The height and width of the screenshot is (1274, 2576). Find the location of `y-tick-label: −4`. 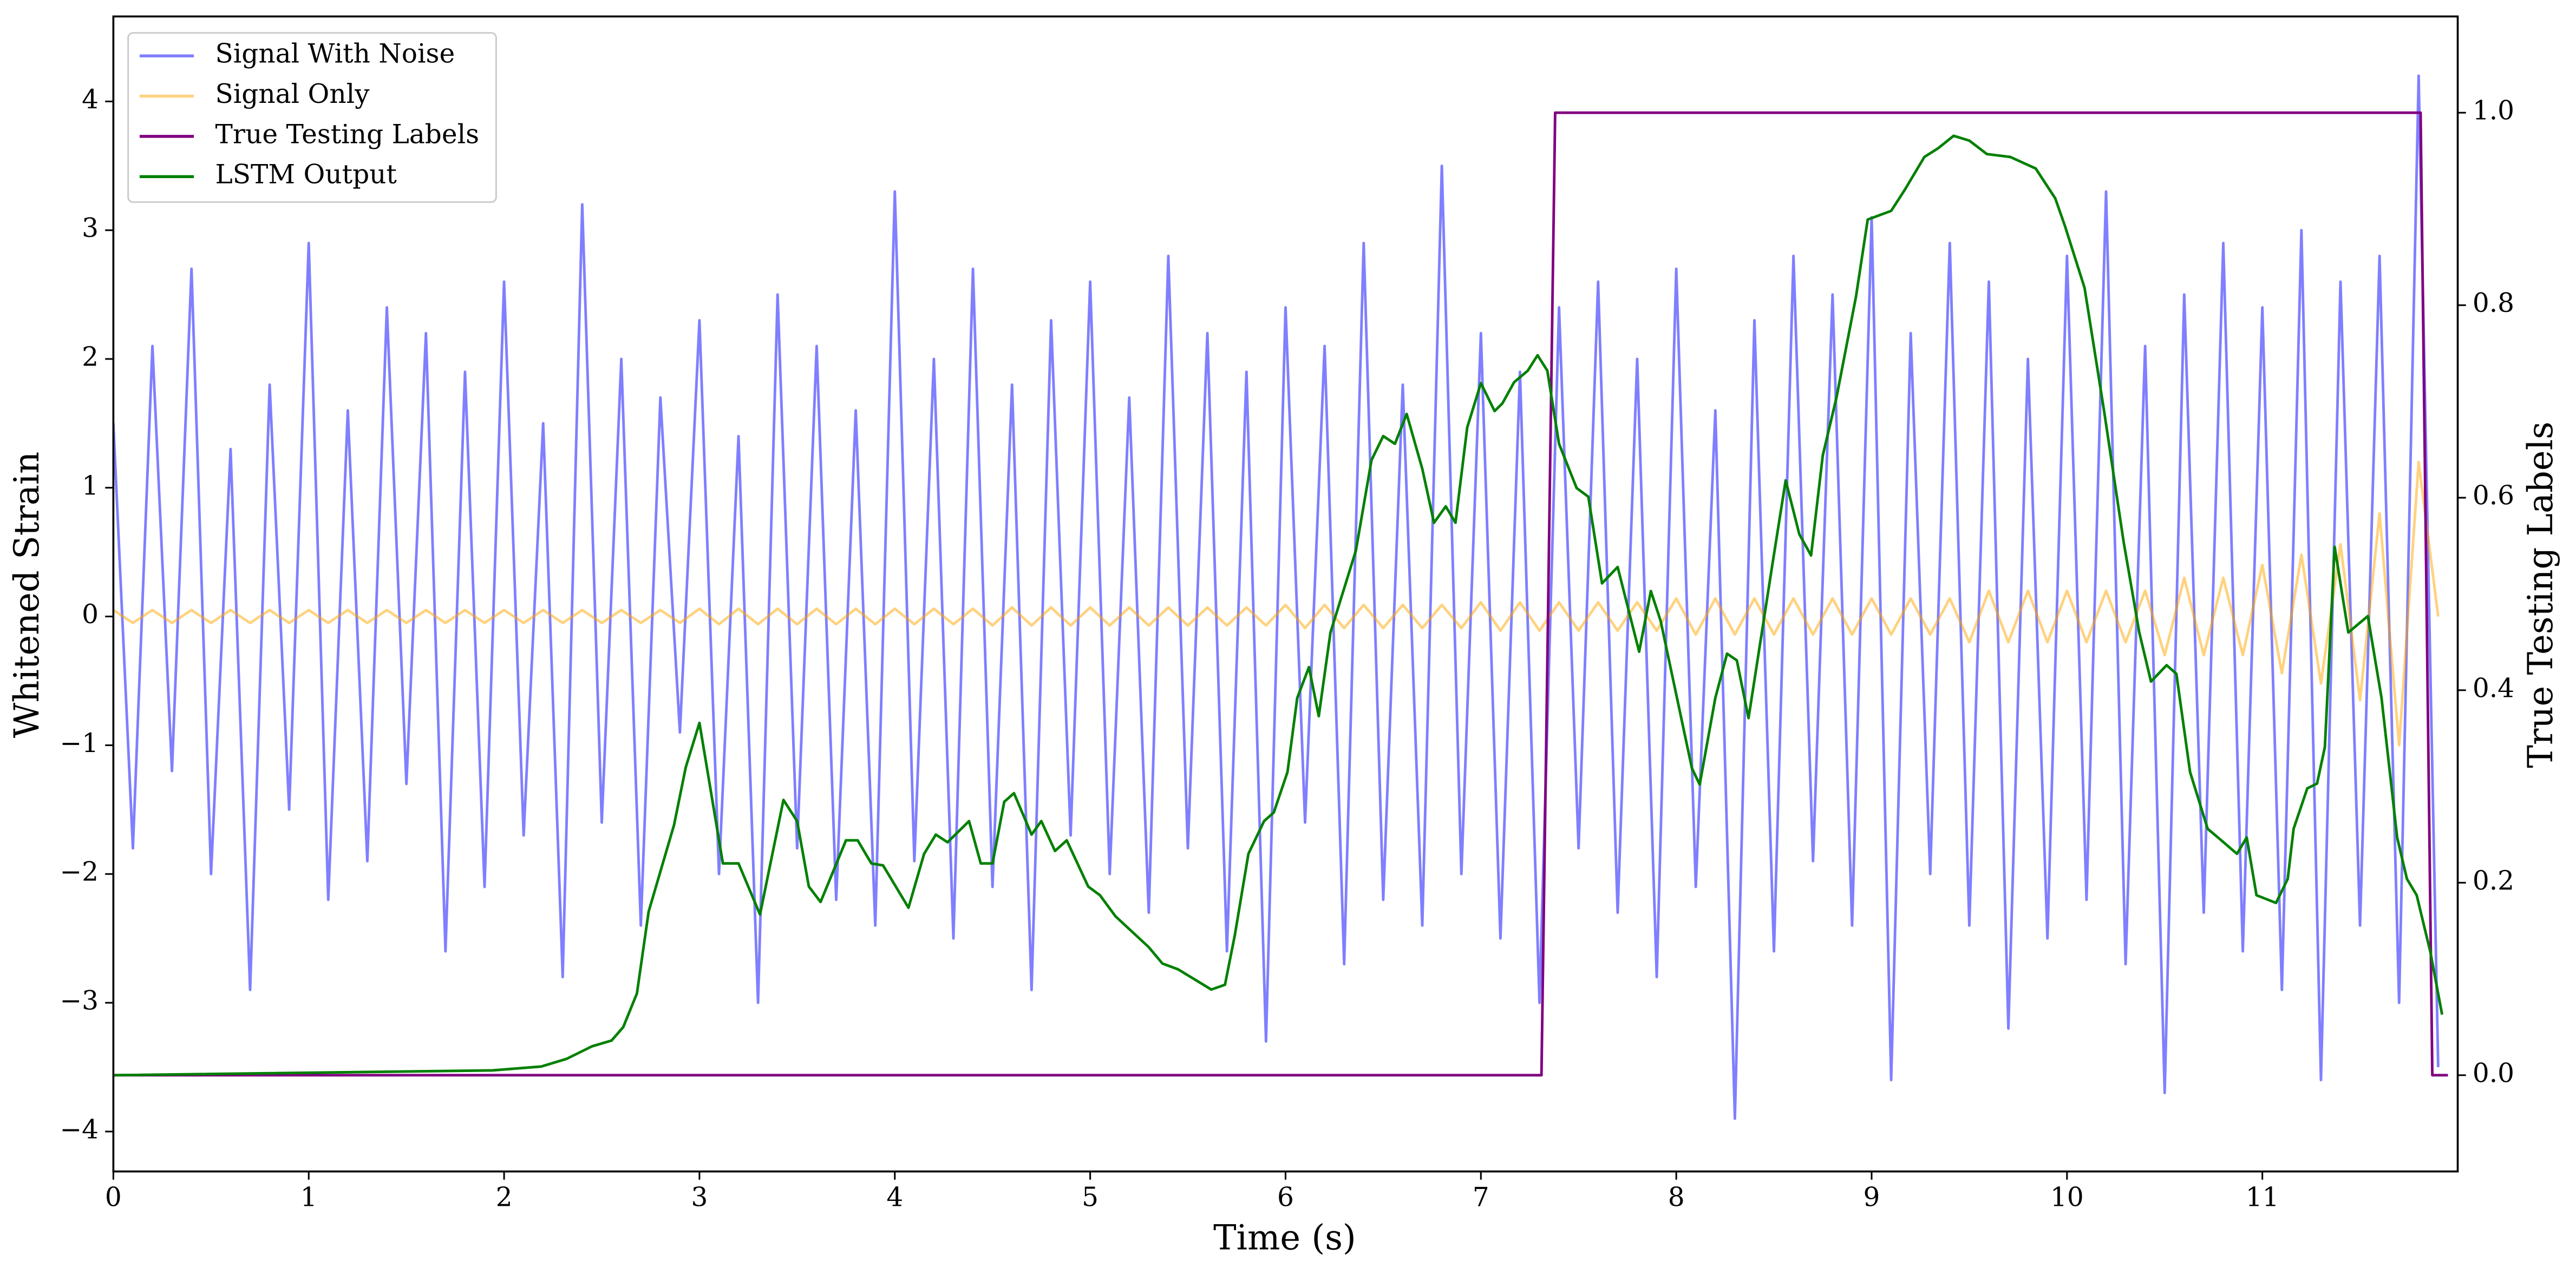

y-tick-label: −4 is located at coordinates (79, 1129).